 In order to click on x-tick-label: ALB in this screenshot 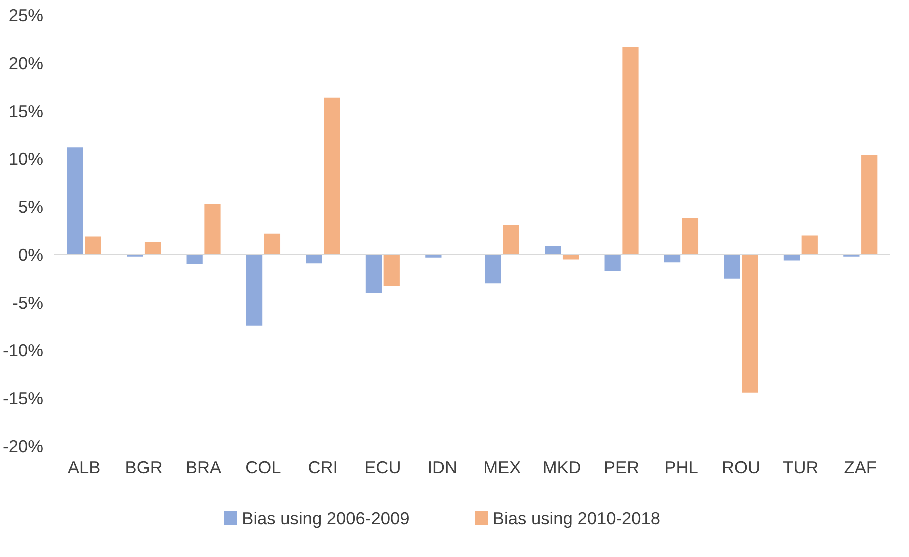, I will do `click(84, 468)`.